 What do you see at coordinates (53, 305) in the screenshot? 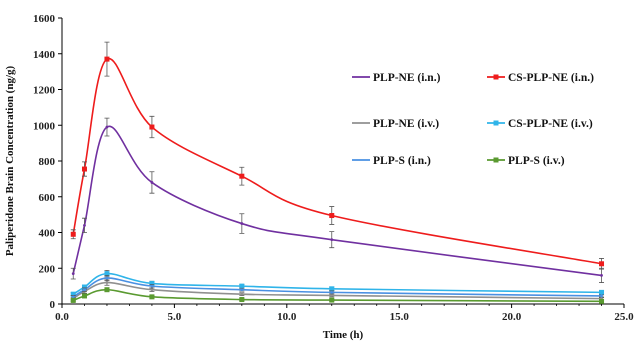
I see `y-tick-label: 0` at bounding box center [53, 305].